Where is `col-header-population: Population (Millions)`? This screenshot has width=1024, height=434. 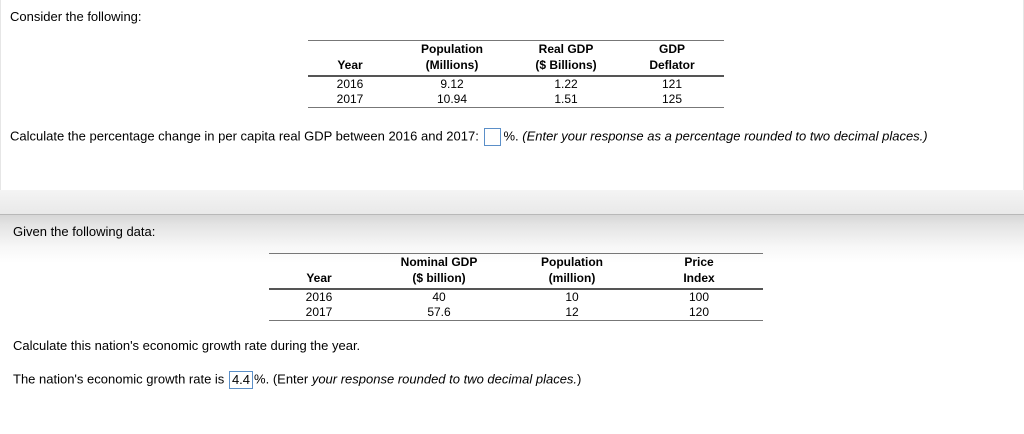
col-header-population: Population (Millions) is located at coordinates (452, 58).